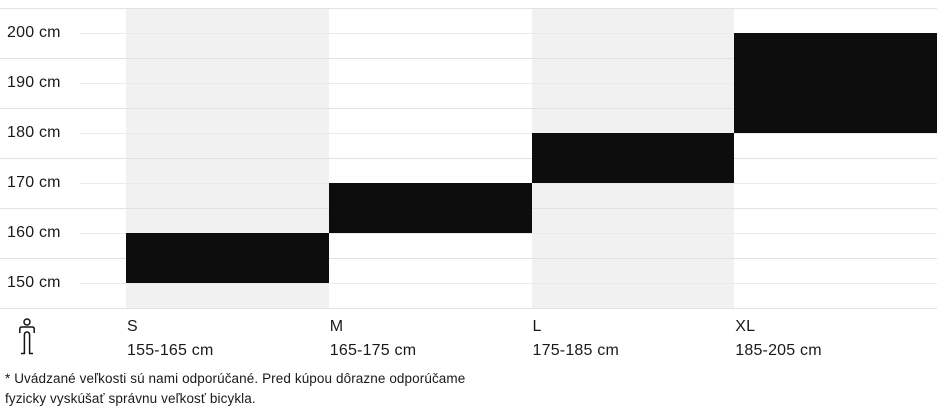 This screenshot has height=417, width=947. Describe the element at coordinates (373, 339) in the screenshot. I see `legend-item-m: M 165-175 cm` at that location.